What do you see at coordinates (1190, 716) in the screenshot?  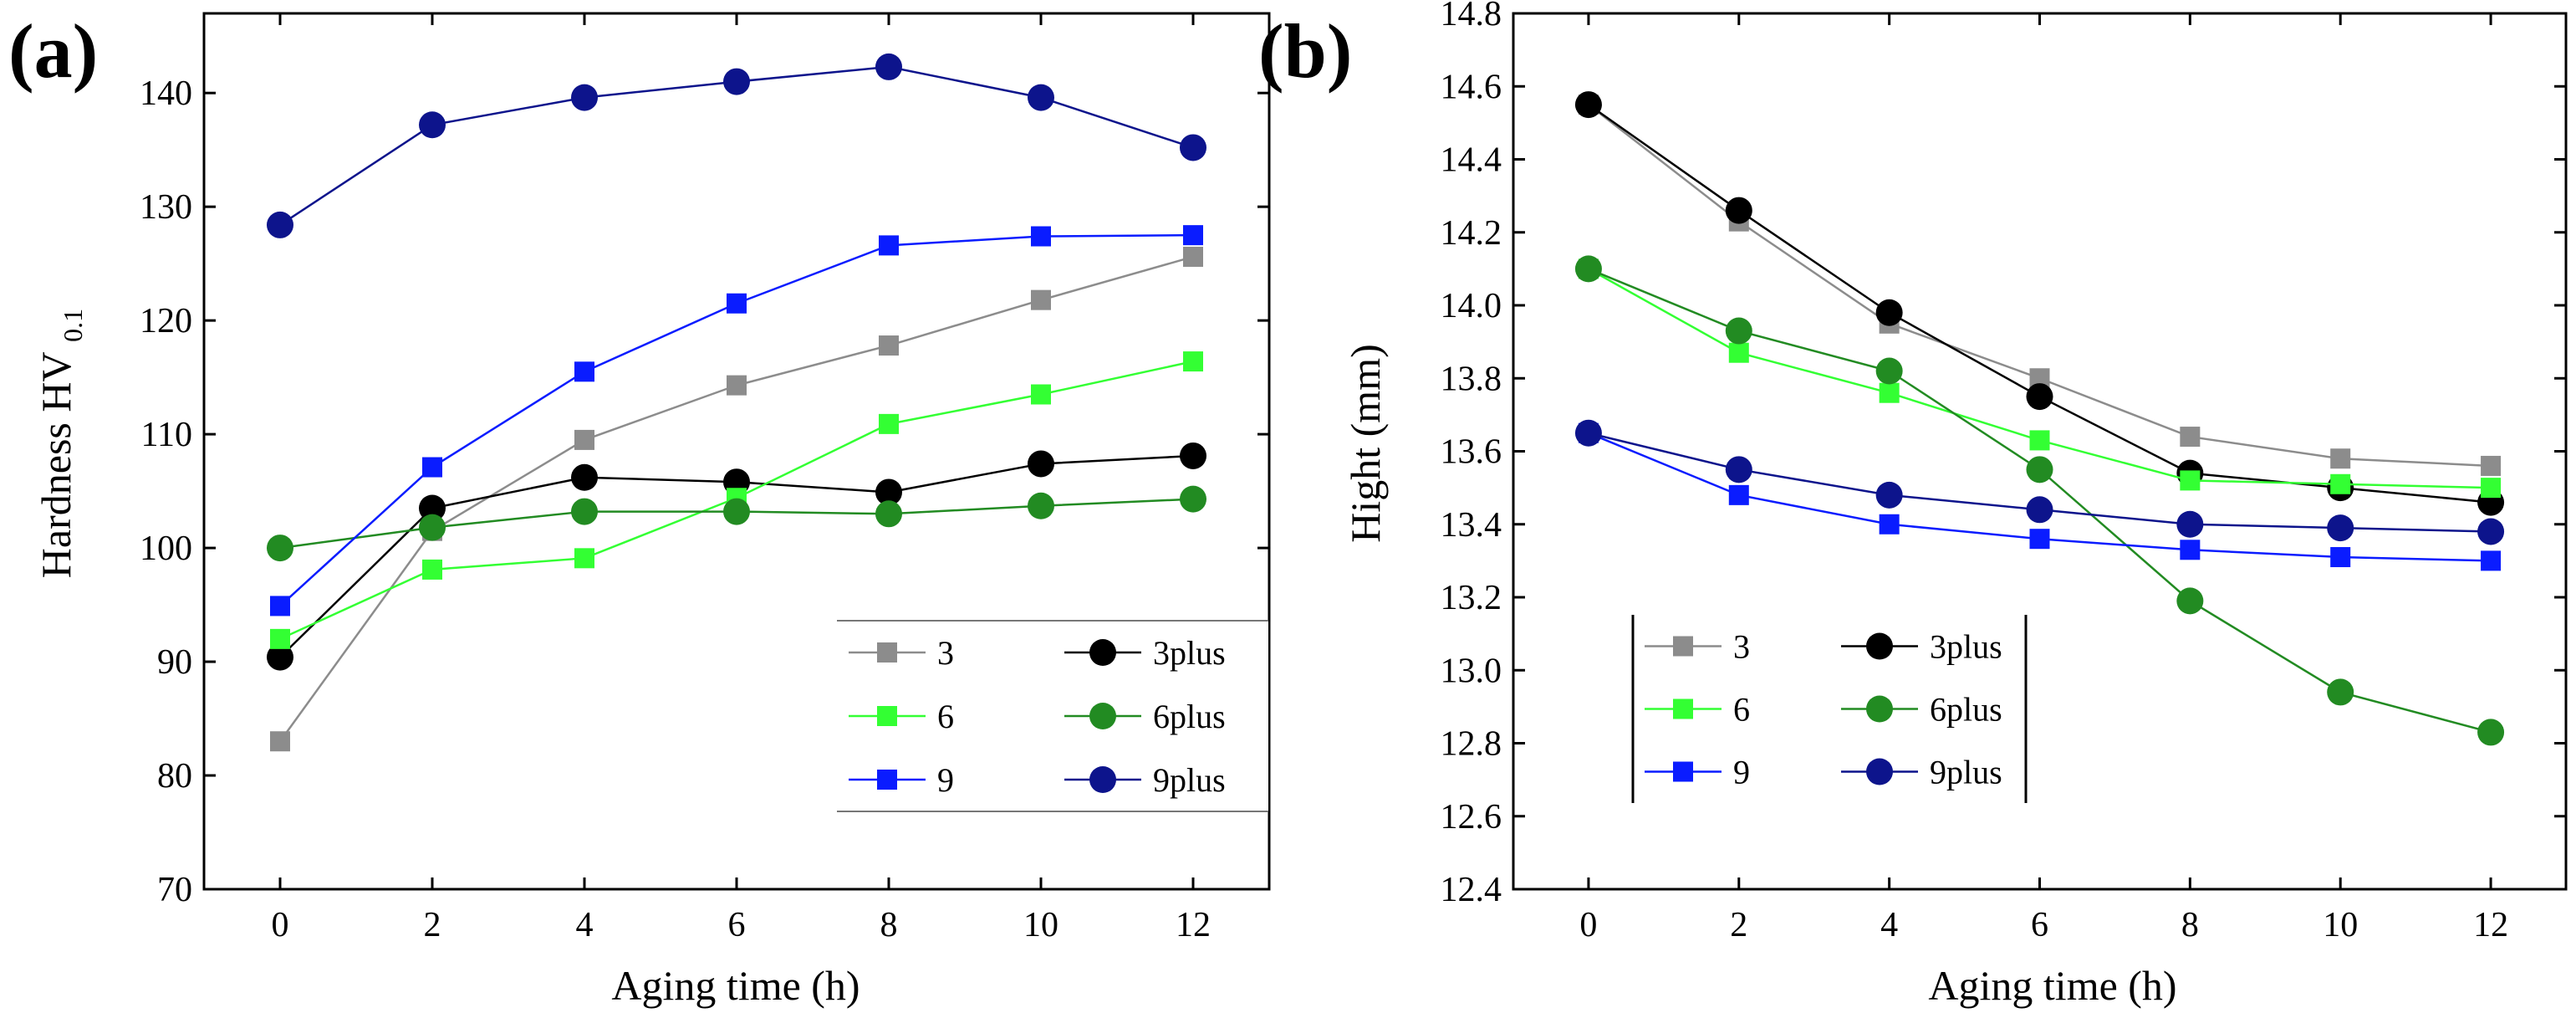 I see `legend-label-a-6plus: 6plus` at bounding box center [1190, 716].